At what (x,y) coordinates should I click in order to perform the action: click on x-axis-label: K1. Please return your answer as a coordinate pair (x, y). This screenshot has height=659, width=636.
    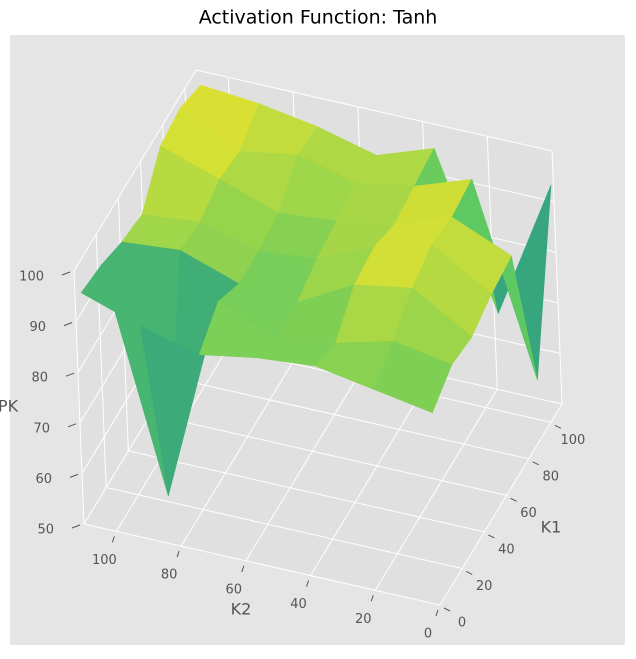
    Looking at the image, I should click on (551, 527).